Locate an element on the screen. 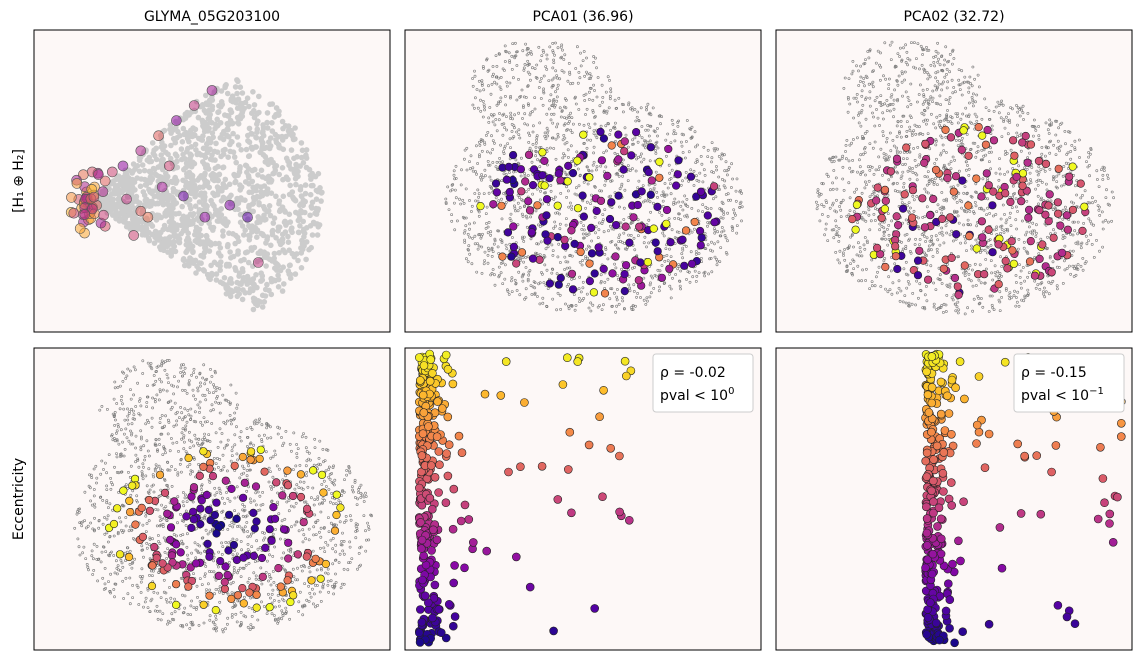  highlight-point is located at coordinates (162, 187).